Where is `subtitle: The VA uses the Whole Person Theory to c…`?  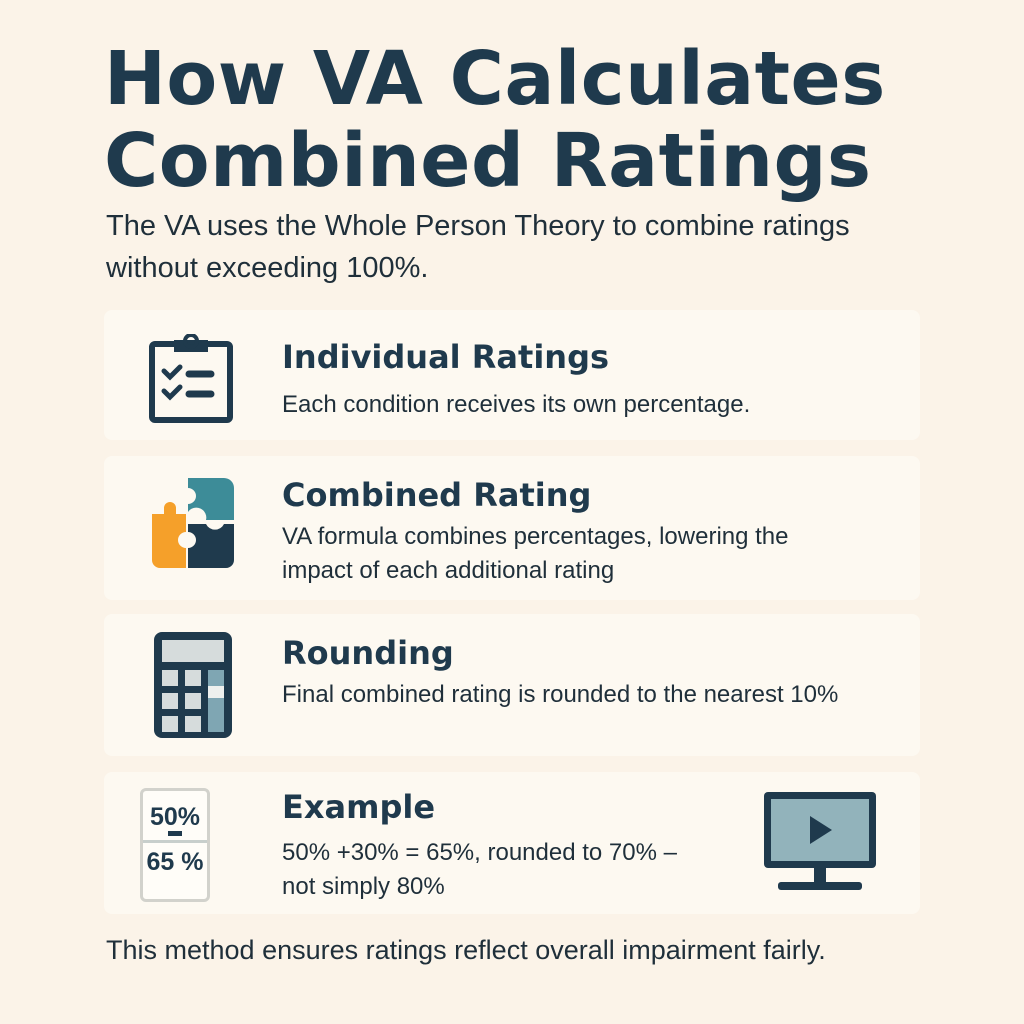 subtitle: The VA uses the Whole Person Theory to c… is located at coordinates (478, 247).